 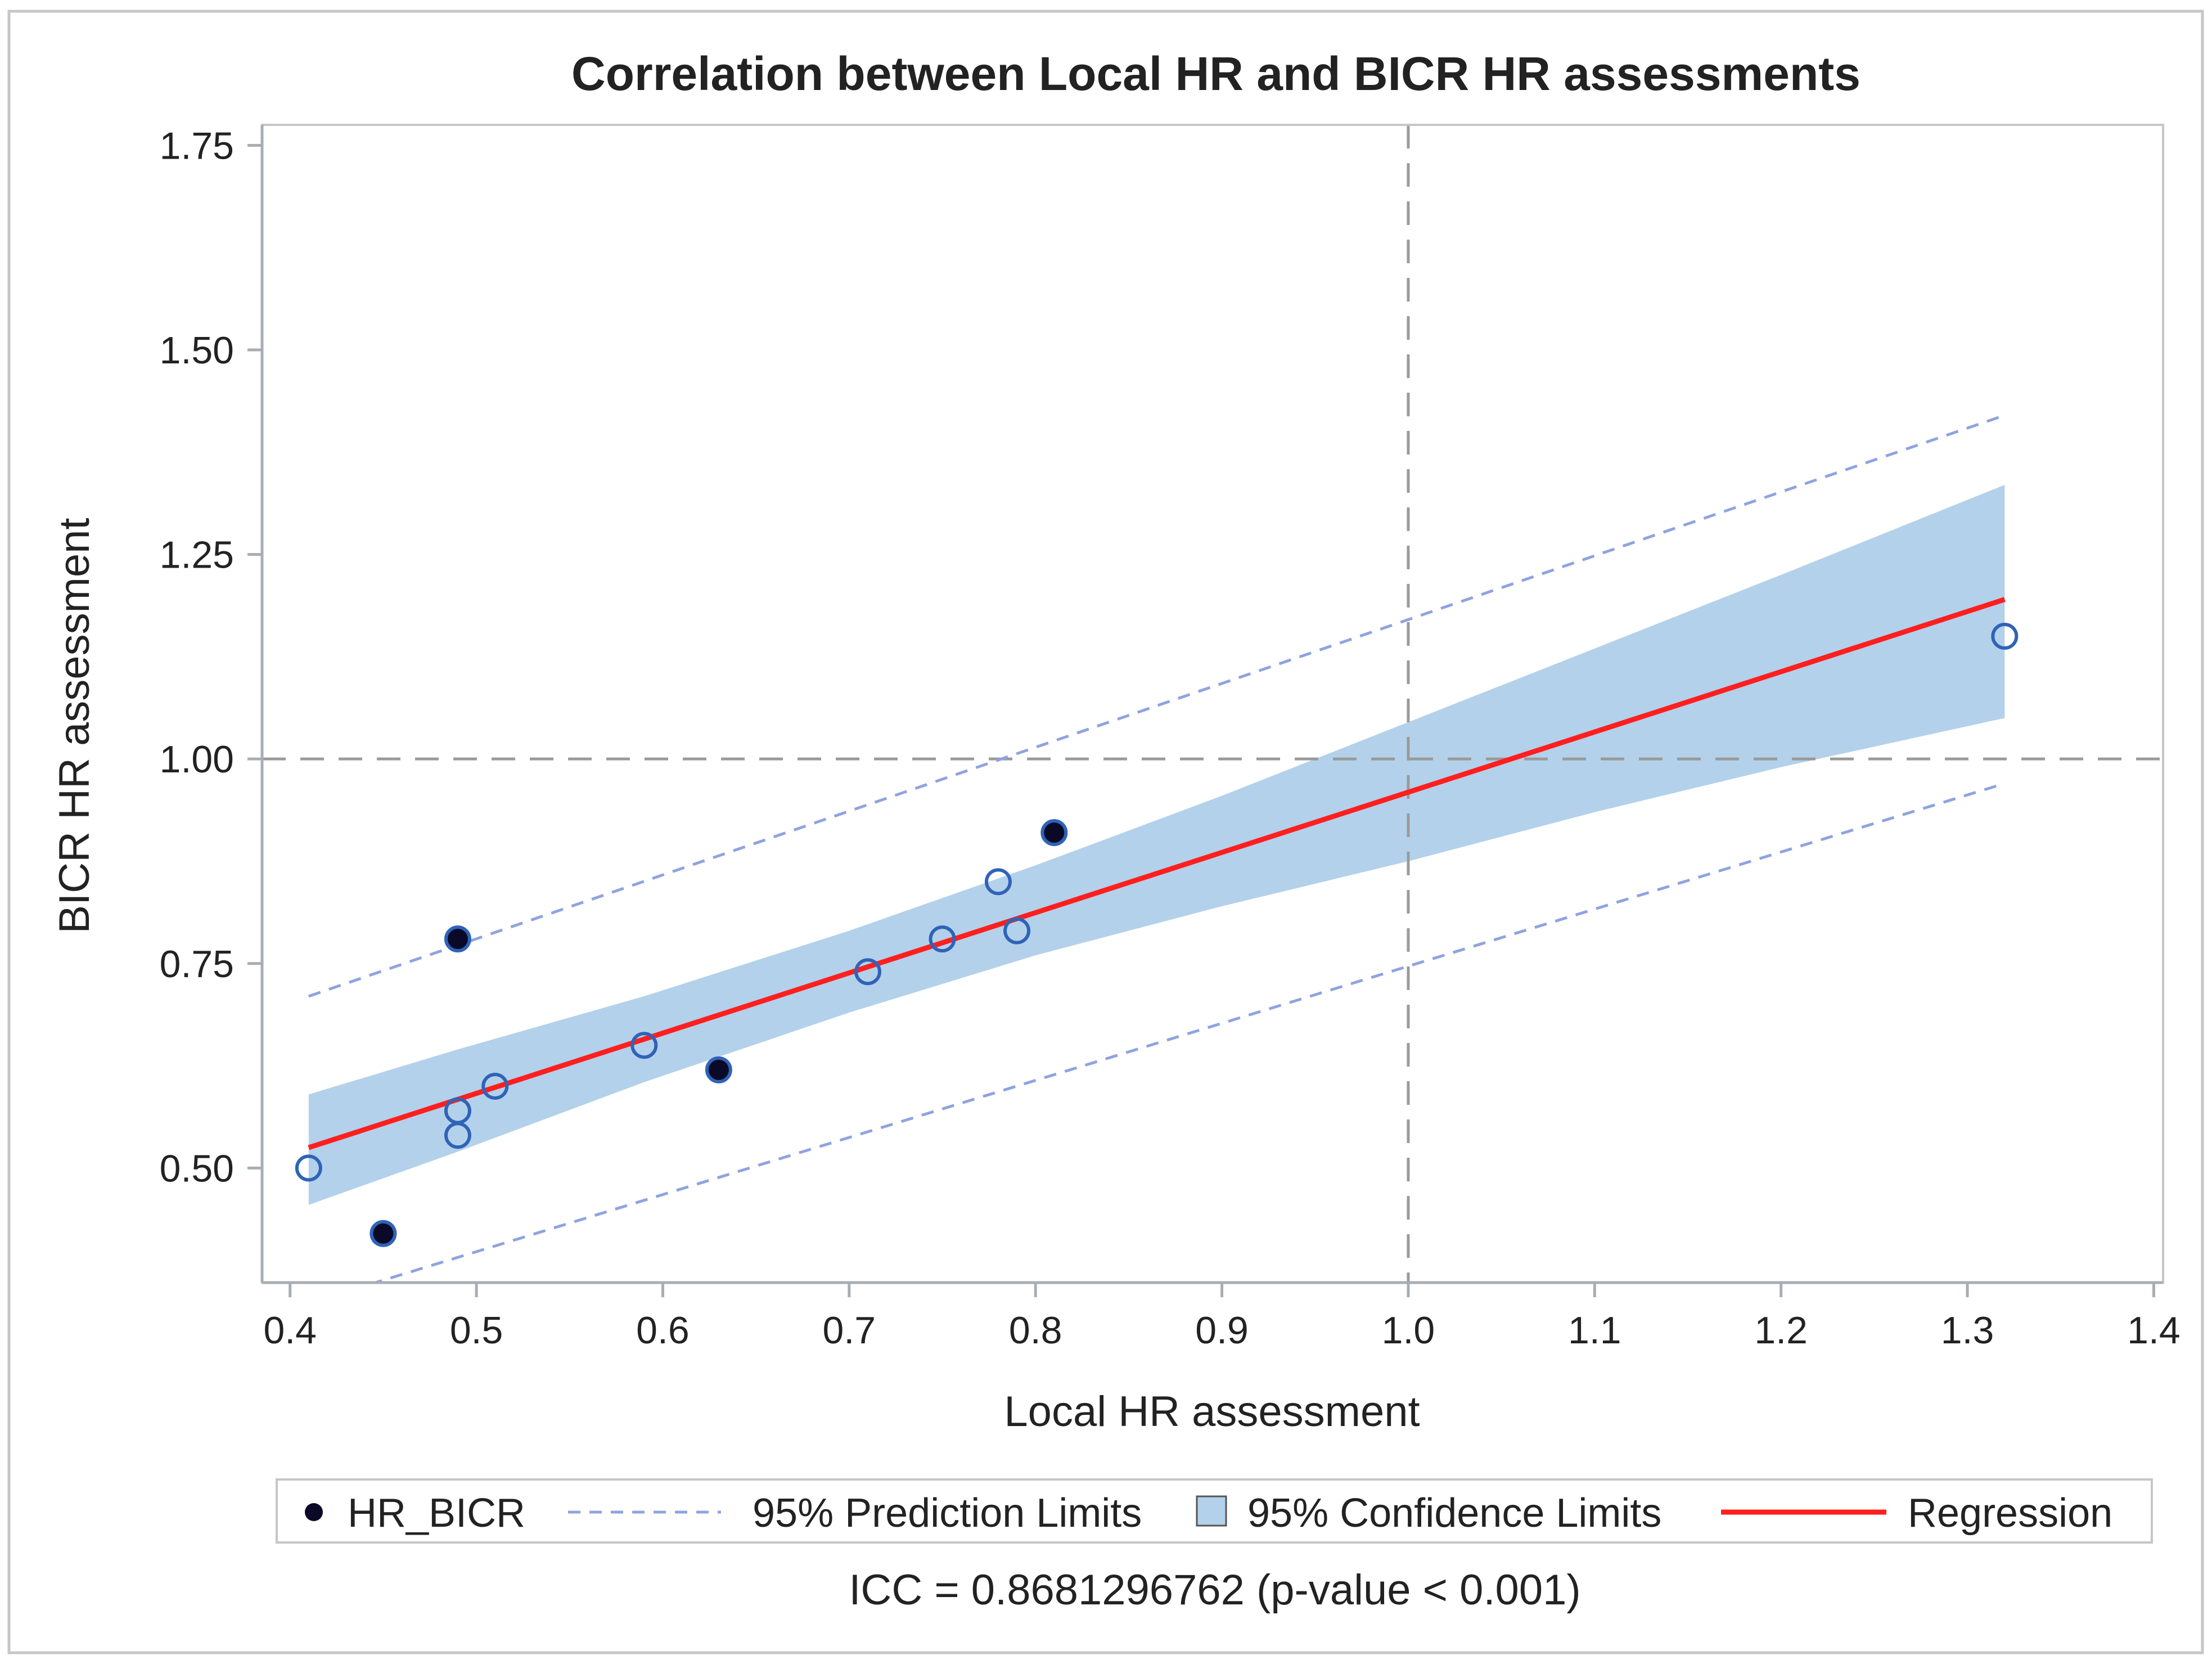 I want to click on x-axis: 0.4 0.5 0.6 0.7 0.8 0.9 1.0 1.1 1.2 1.3 1.4, so click(x=1221, y=1316).